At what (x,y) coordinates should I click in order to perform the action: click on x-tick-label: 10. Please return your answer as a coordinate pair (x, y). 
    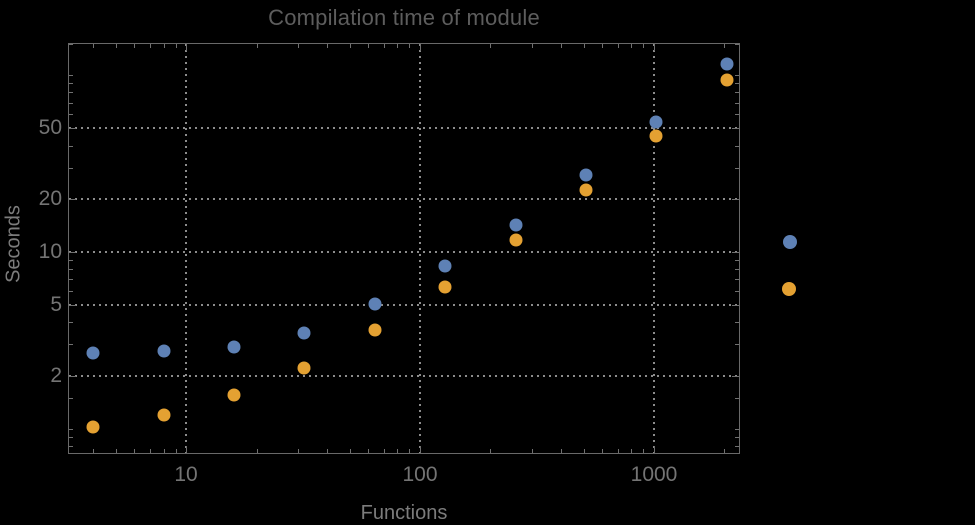
    Looking at the image, I should click on (186, 474).